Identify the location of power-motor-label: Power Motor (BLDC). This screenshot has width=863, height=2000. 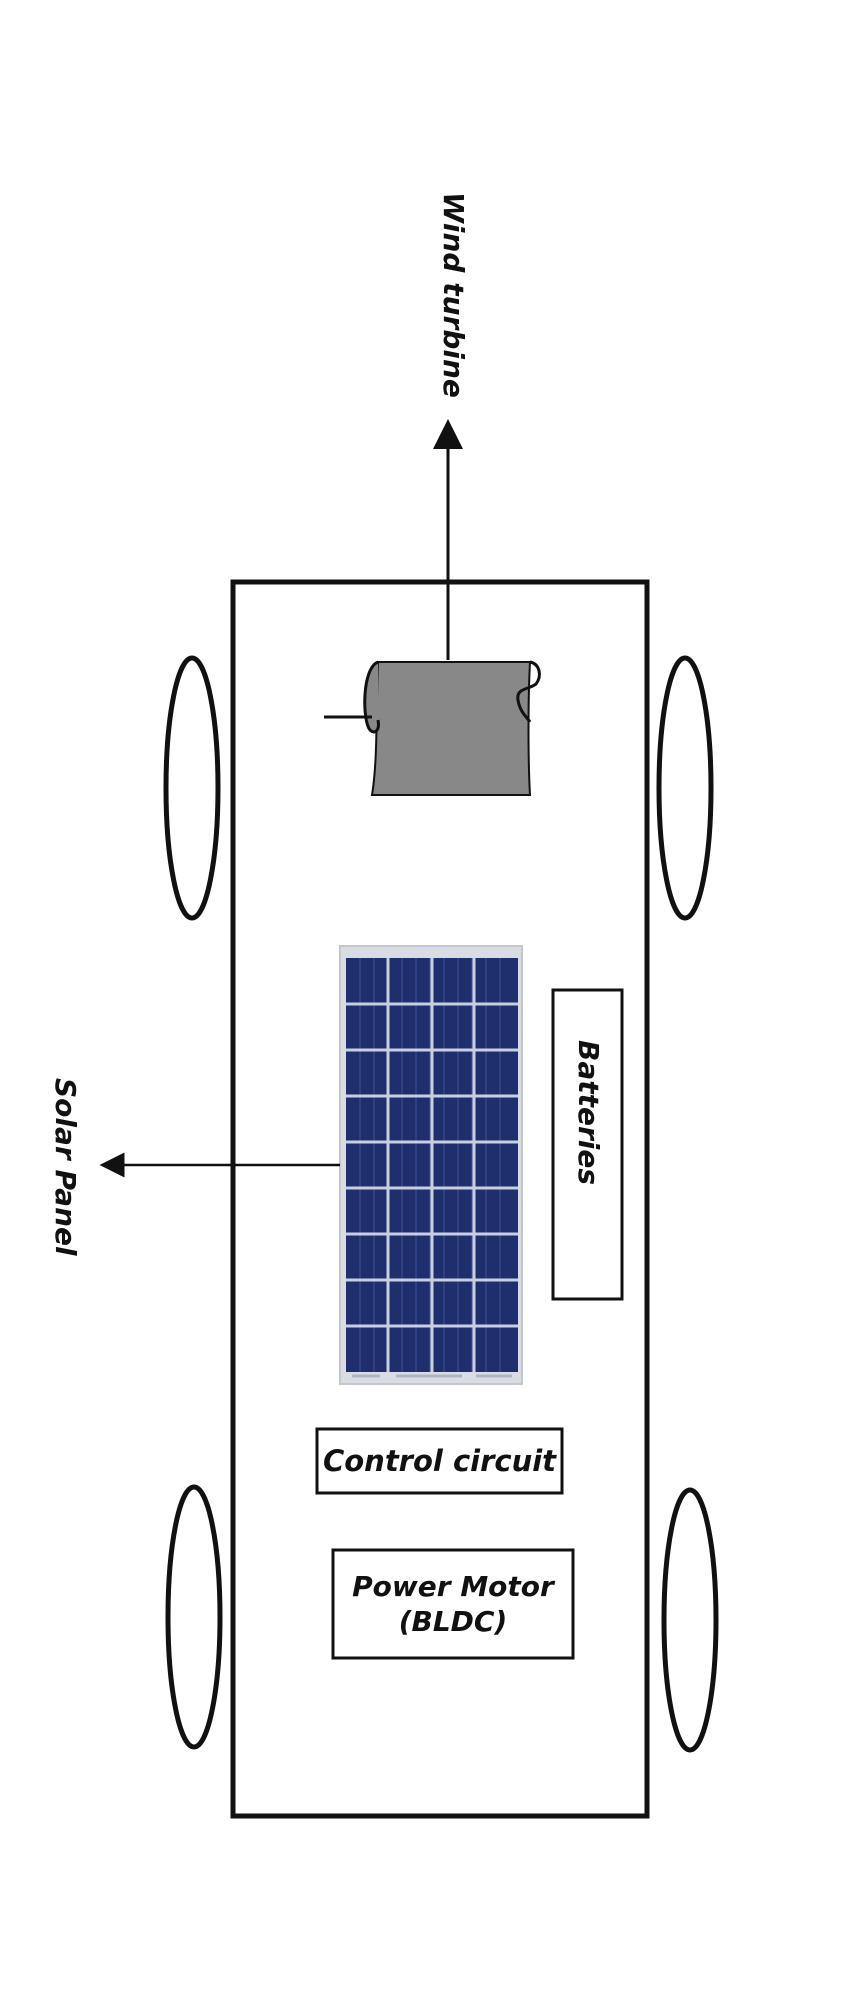
(453, 1604).